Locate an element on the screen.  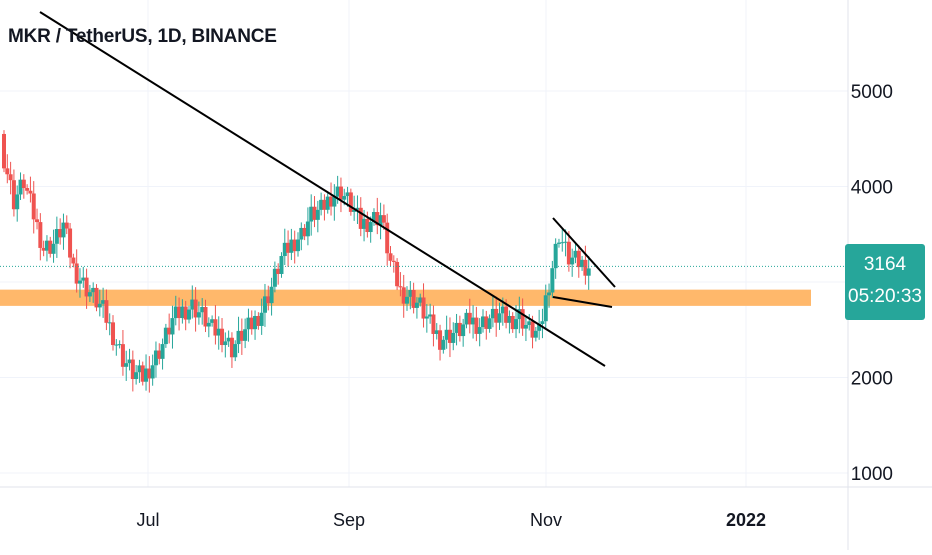
trend-line-pennant-top is located at coordinates (584, 252).